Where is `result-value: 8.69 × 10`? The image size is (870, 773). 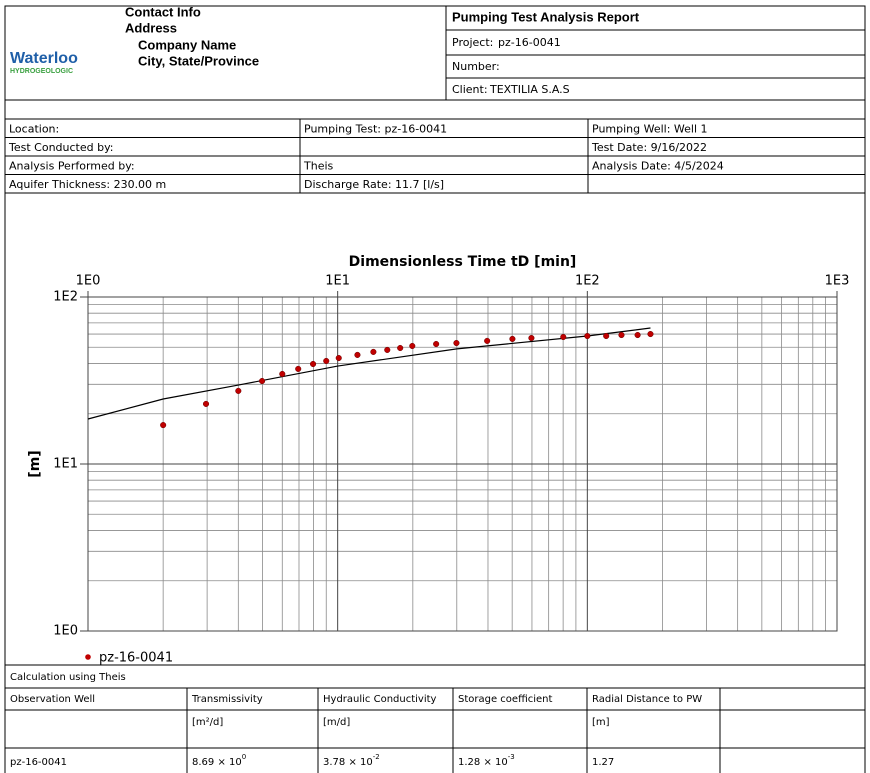
result-value: 8.69 × 10 is located at coordinates (217, 762).